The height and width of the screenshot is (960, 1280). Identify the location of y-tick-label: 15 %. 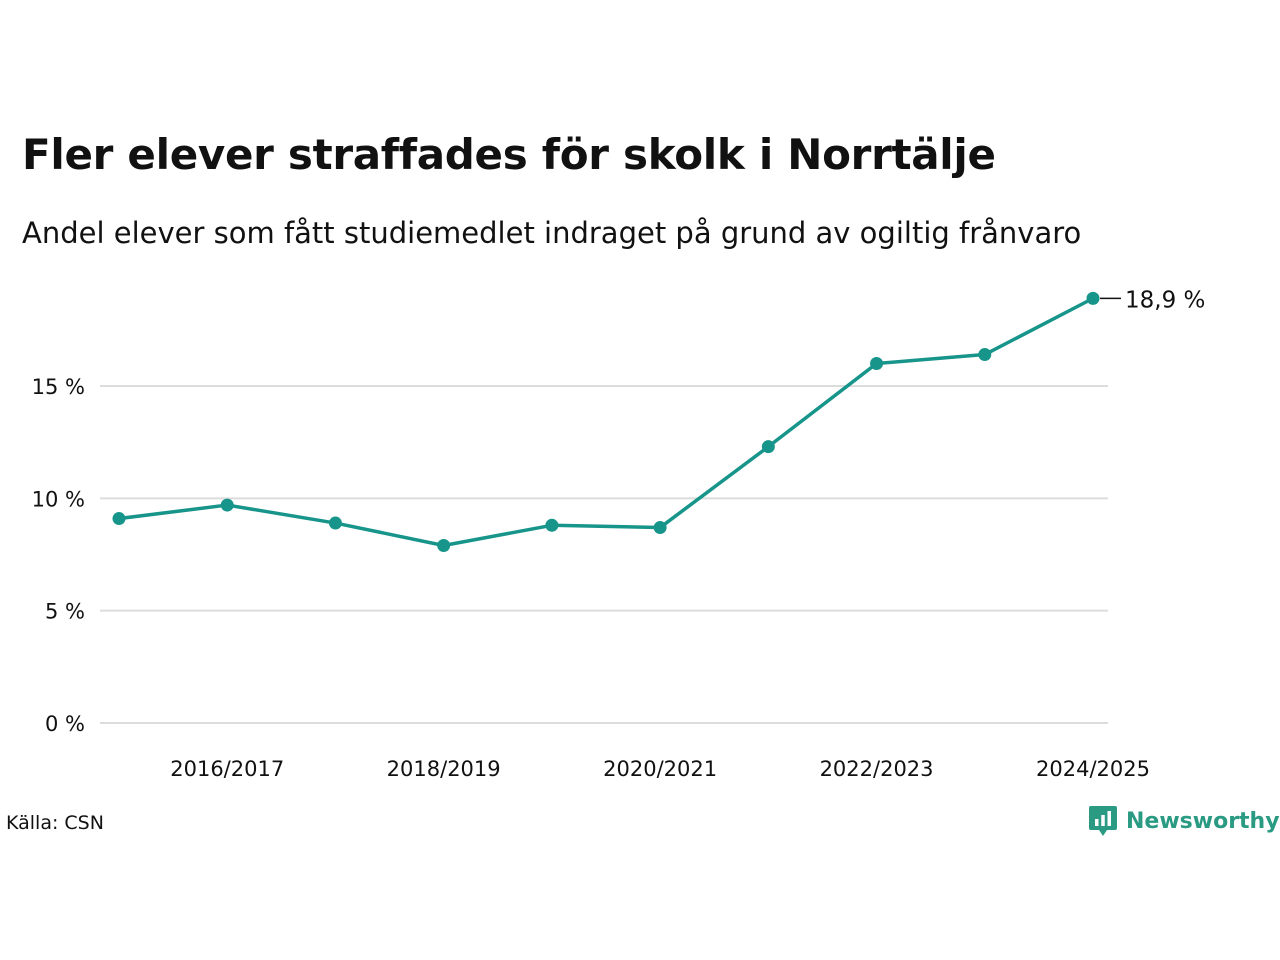
(58, 387).